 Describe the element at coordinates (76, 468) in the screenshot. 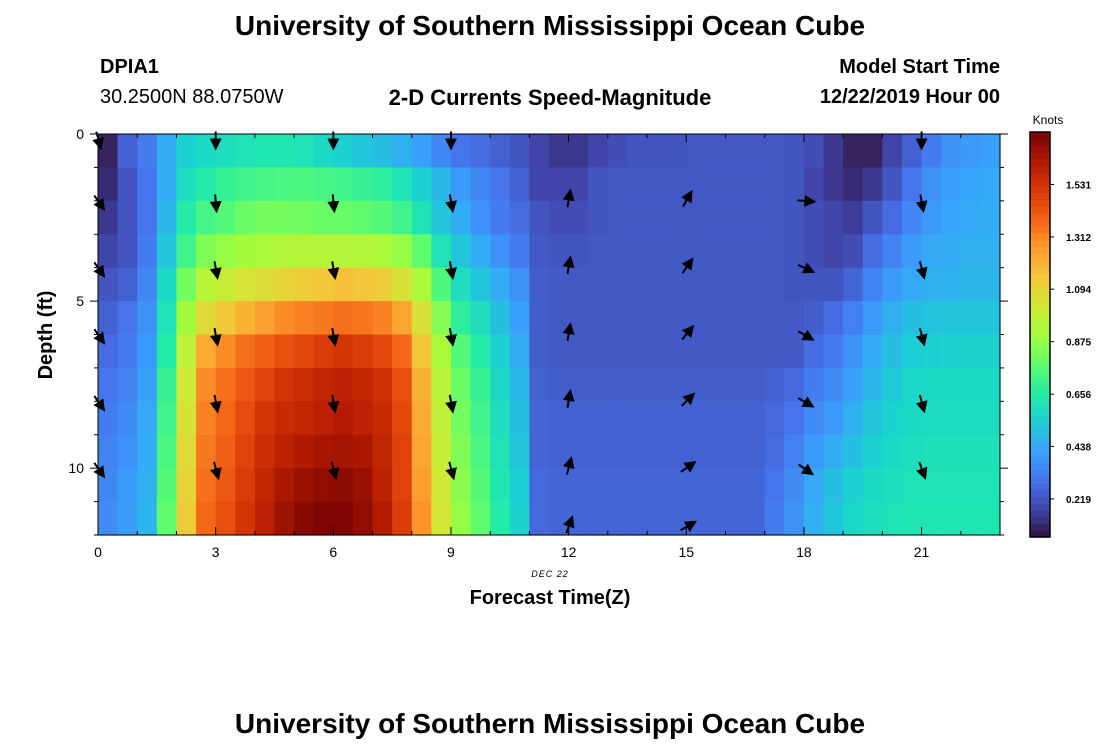

I see `y-tick-label: 10` at that location.